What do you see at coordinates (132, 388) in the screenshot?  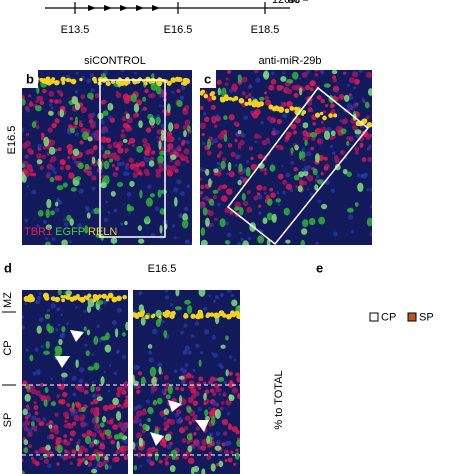 I see `arrowheads` at bounding box center [132, 388].